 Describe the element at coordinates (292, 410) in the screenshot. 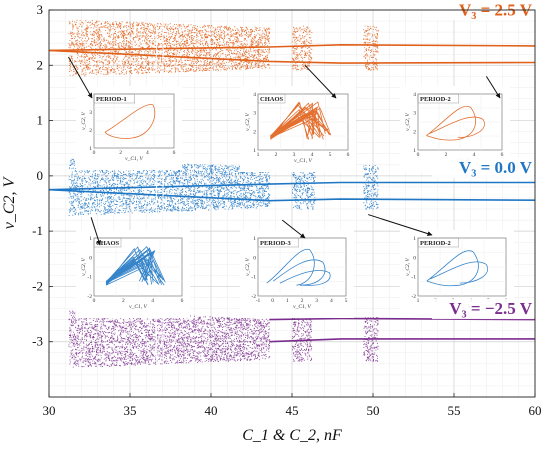

I see `x-tick-label: 45` at that location.